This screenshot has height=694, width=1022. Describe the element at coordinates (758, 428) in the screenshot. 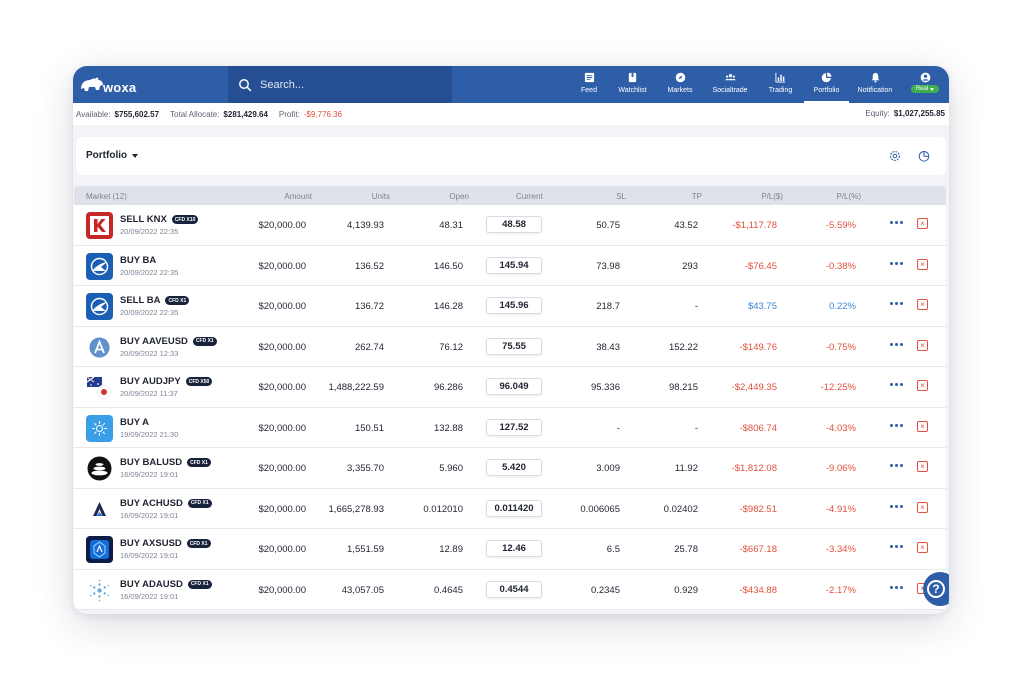

I see `pl-usd-cell: -$806.74` at that location.